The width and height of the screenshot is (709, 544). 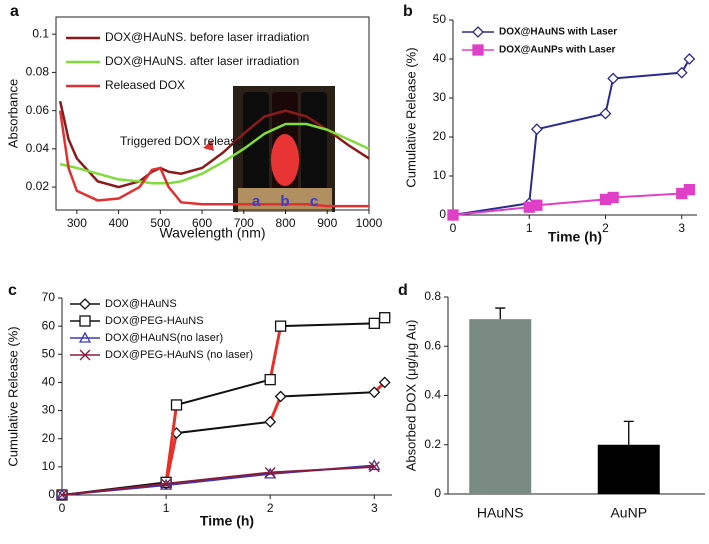 I want to click on x-tick-label: 900, so click(x=327, y=223).